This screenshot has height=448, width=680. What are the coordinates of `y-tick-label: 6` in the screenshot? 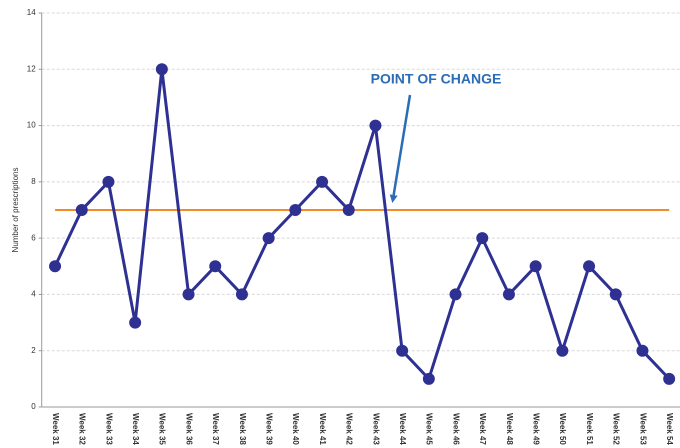 It's located at (33, 237).